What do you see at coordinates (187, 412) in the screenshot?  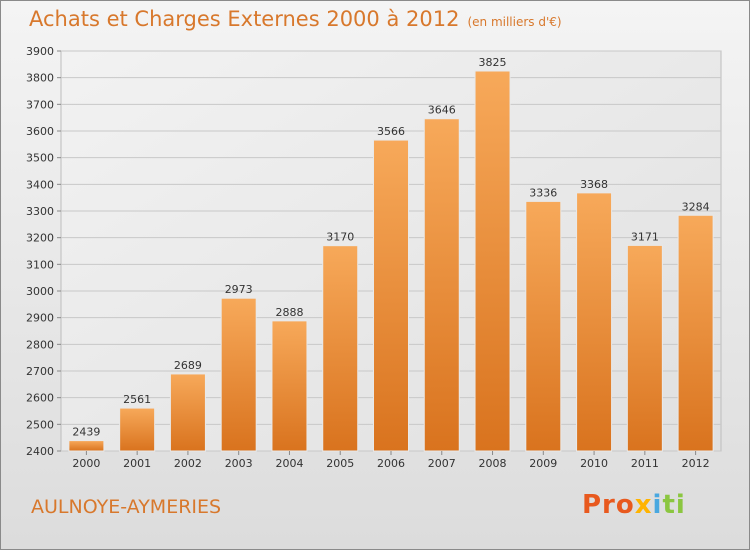 I see `bar-2002` at bounding box center [187, 412].